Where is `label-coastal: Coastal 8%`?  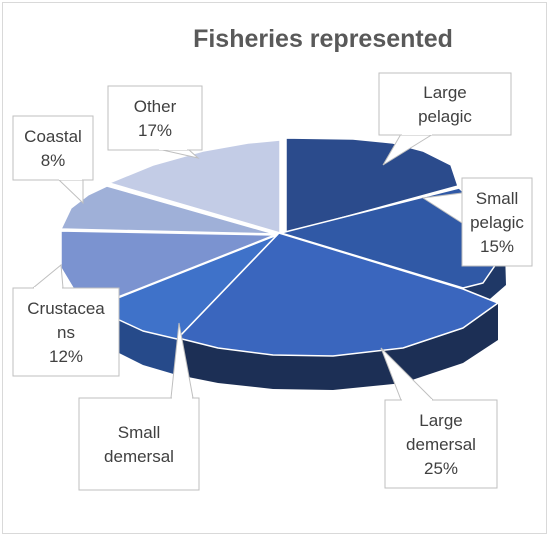 label-coastal: Coastal 8% is located at coordinates (53, 160).